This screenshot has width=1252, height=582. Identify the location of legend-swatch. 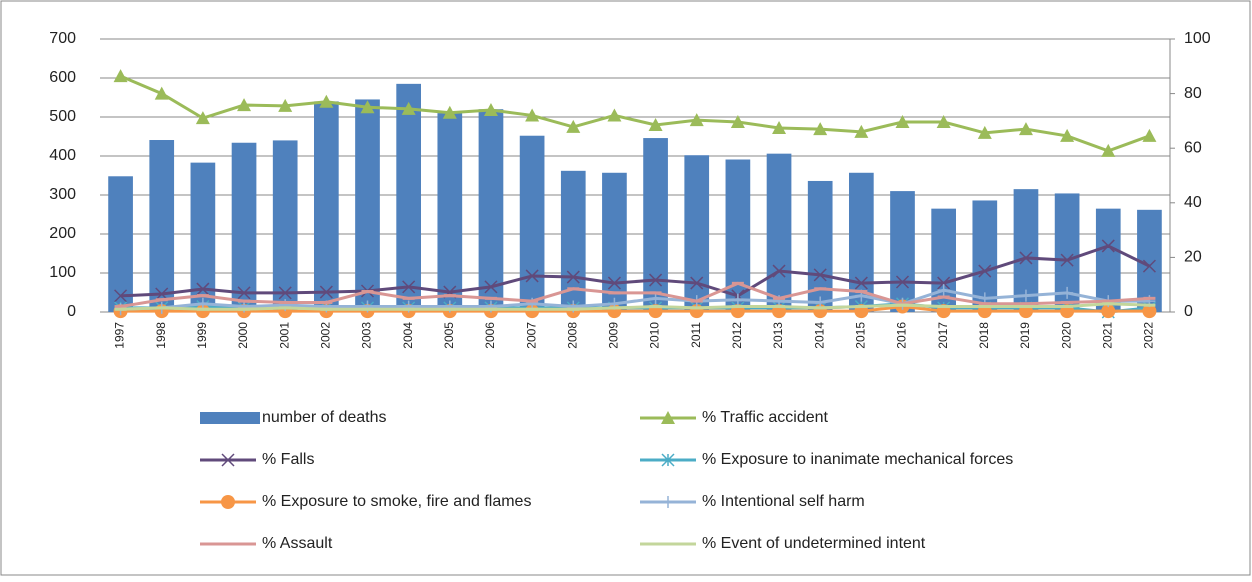
(230, 418).